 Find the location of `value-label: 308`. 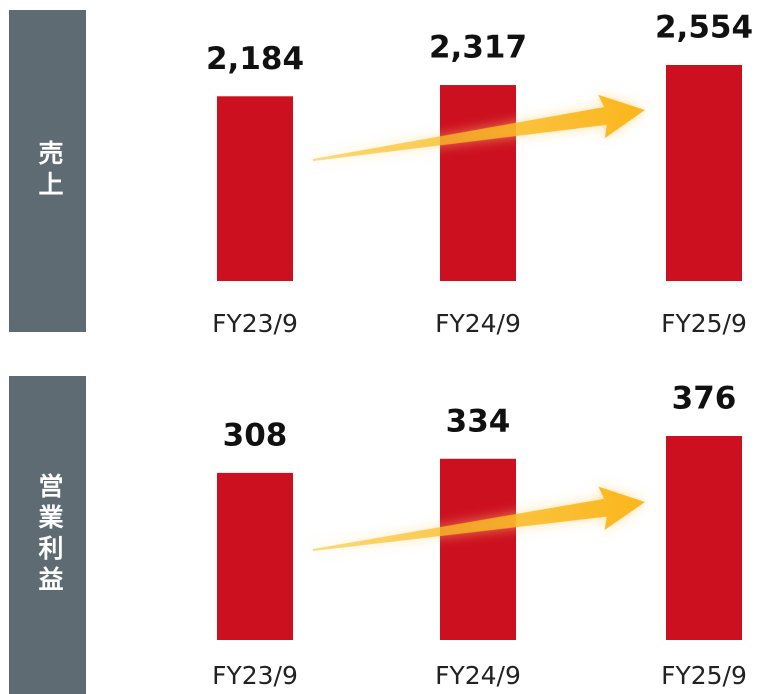

value-label: 308 is located at coordinates (255, 435).